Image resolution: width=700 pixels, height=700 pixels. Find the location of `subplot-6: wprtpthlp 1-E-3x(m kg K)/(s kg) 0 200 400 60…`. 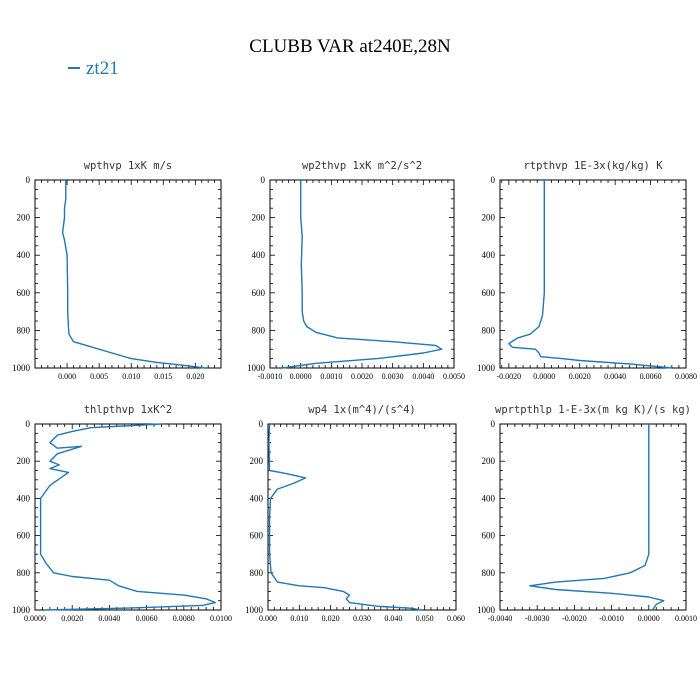

subplot-6: wprtpthlp 1-E-3x(m kg K)/(s kg) 0 200 400 60… is located at coordinates (587, 513).